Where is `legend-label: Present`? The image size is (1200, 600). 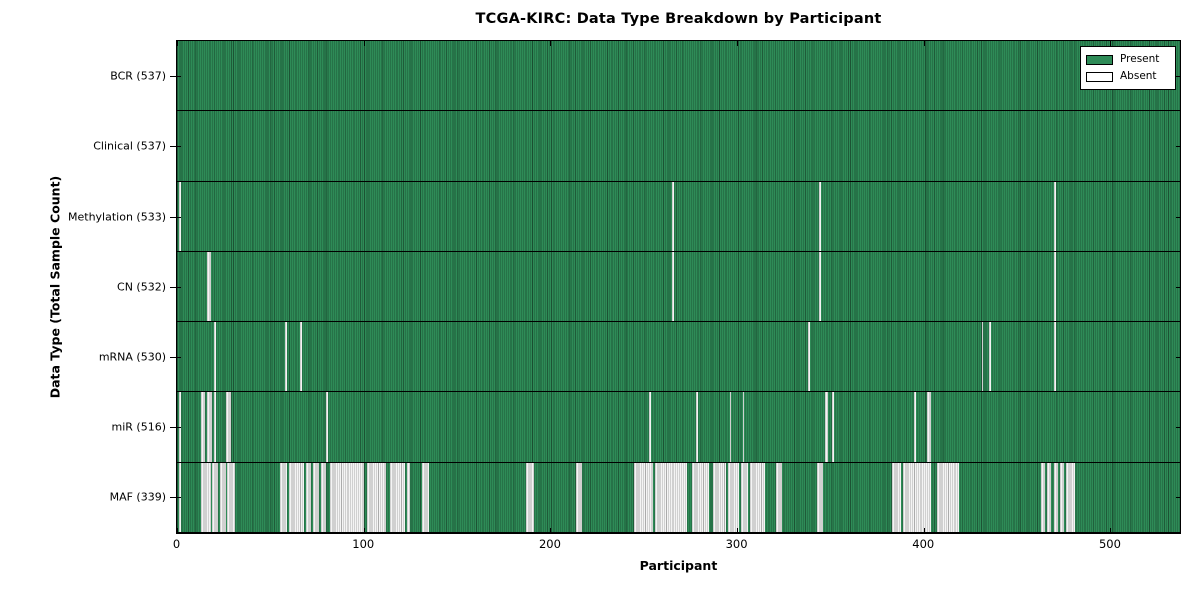 legend-label: Present is located at coordinates (1140, 59).